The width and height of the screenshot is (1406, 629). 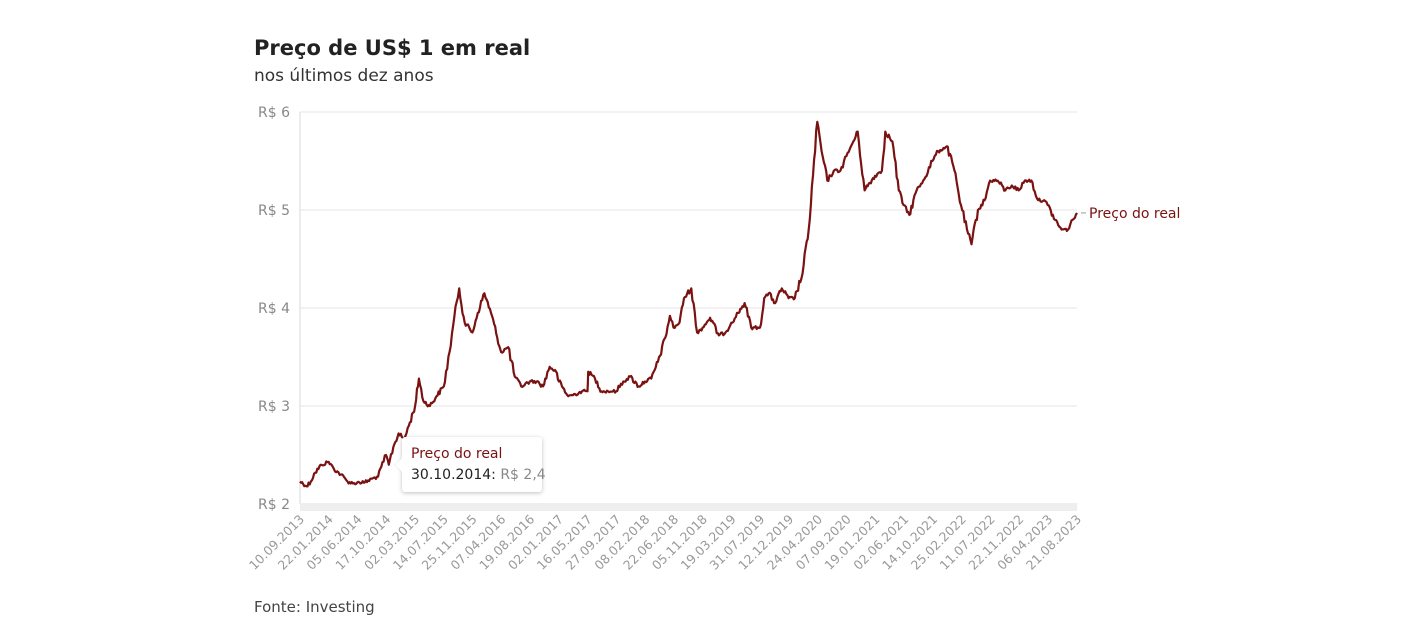 I want to click on y-tick-label: R$ 6, so click(x=274, y=113).